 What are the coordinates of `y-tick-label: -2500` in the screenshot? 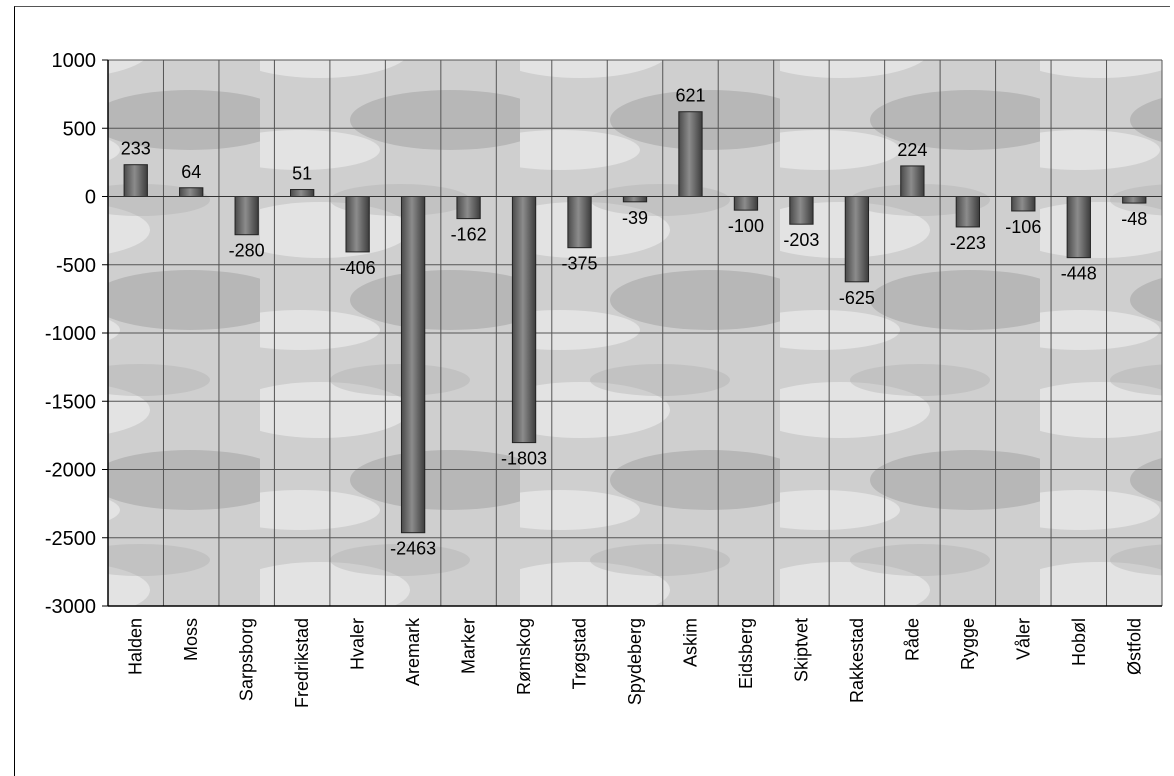 It's located at (70, 539).